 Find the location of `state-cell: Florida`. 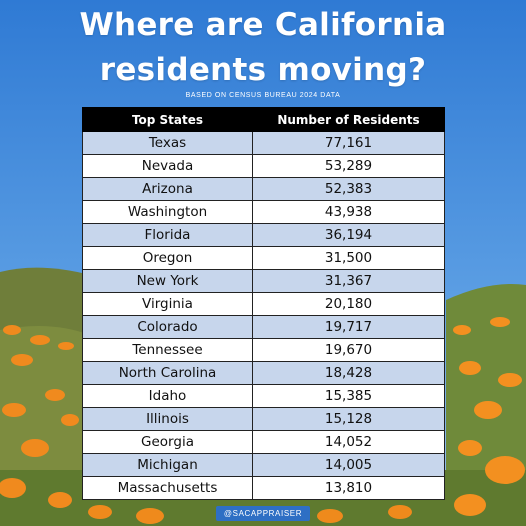

state-cell: Florida is located at coordinates (167, 235).